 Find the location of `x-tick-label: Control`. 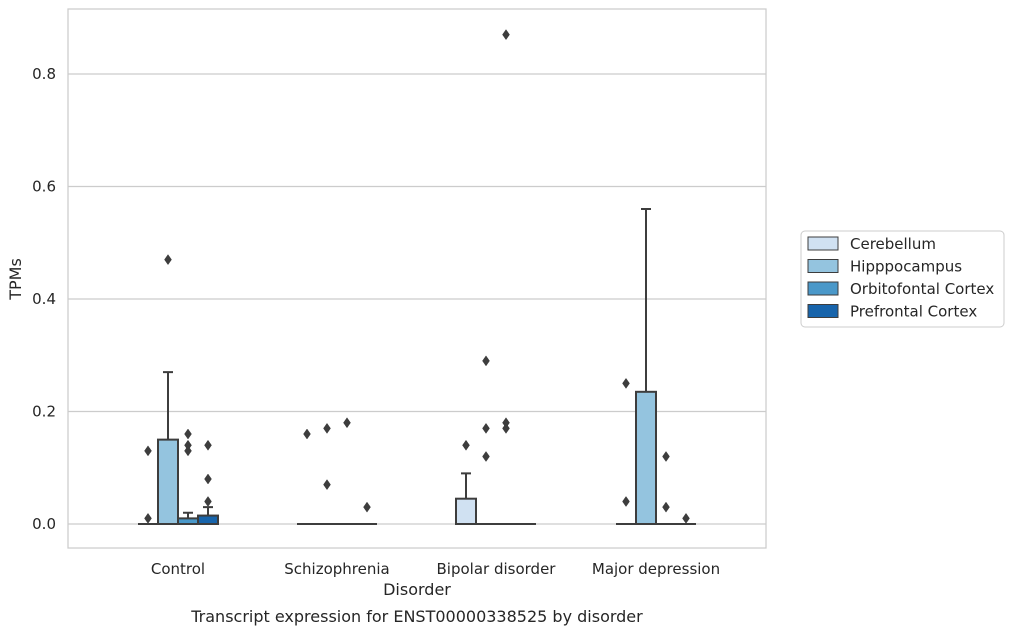

x-tick-label: Control is located at coordinates (178, 569).